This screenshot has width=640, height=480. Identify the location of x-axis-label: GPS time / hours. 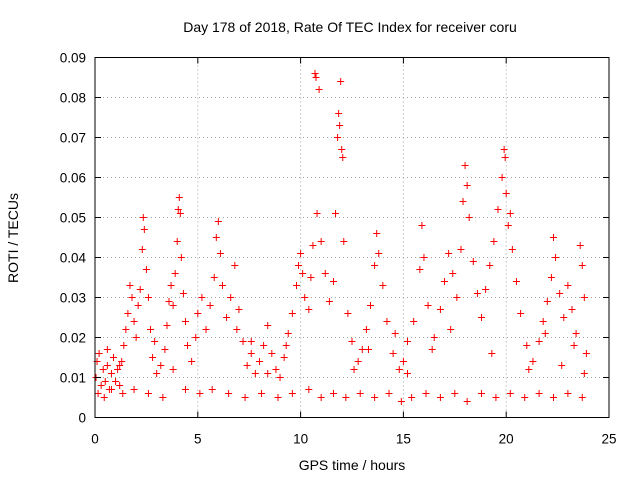
(352, 465).